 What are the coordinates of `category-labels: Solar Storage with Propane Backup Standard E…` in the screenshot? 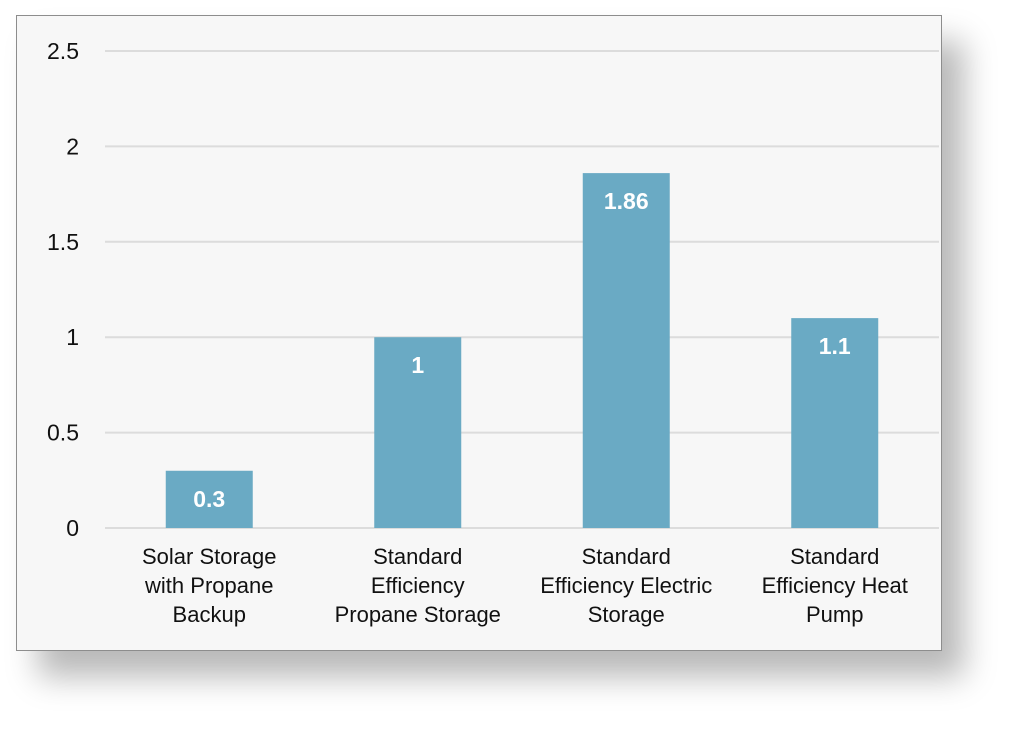 It's located at (525, 585).